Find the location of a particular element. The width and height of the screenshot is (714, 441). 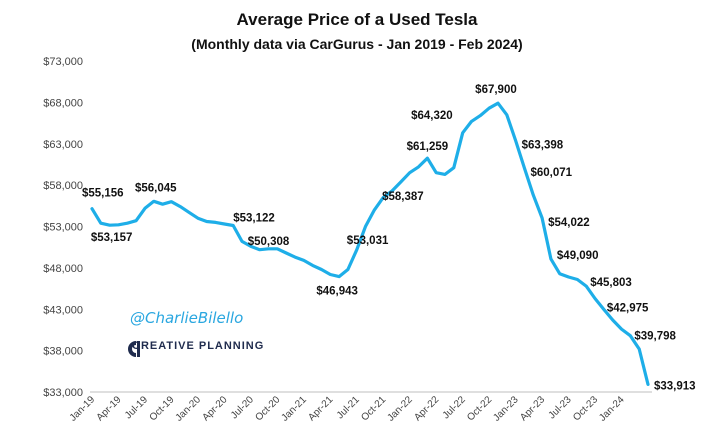

y-tick-label: $38,000 is located at coordinates (63, 352).